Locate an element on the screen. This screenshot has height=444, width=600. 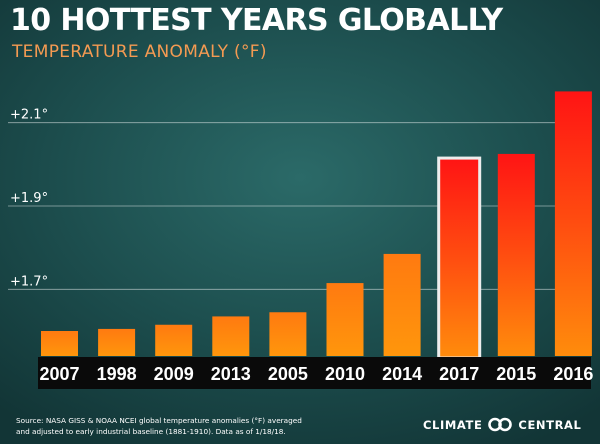
x-tick-label-2013: 2013 is located at coordinates (231, 374).